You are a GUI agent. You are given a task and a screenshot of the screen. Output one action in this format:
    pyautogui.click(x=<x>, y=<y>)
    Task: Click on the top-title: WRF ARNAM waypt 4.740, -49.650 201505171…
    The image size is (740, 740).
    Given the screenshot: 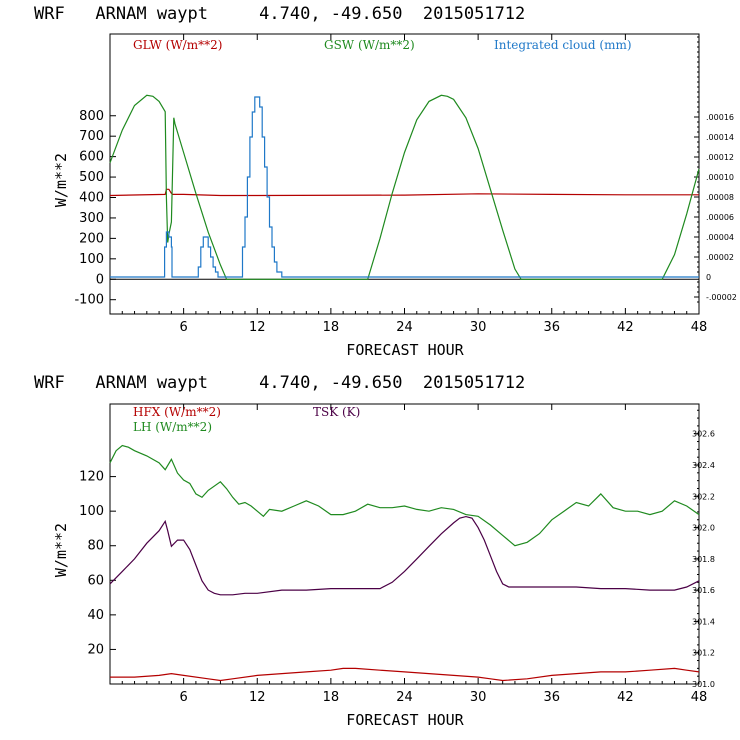 What is the action you would take?
    pyautogui.click(x=279, y=14)
    